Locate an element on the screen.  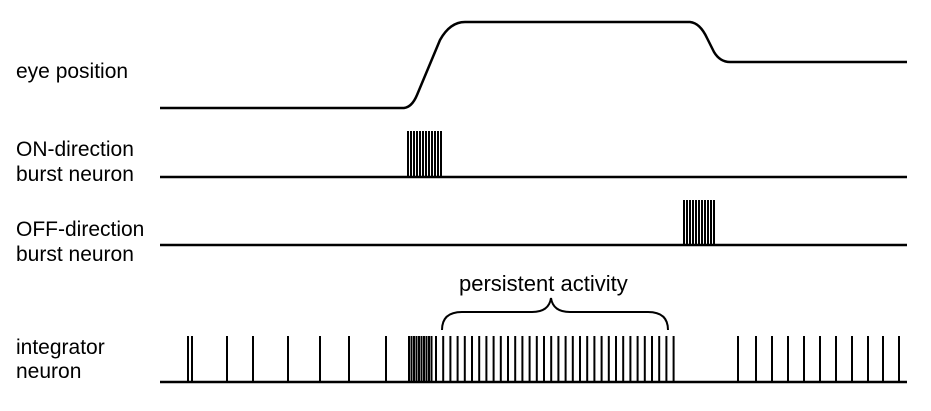
off-burst-spikes is located at coordinates (699, 222).